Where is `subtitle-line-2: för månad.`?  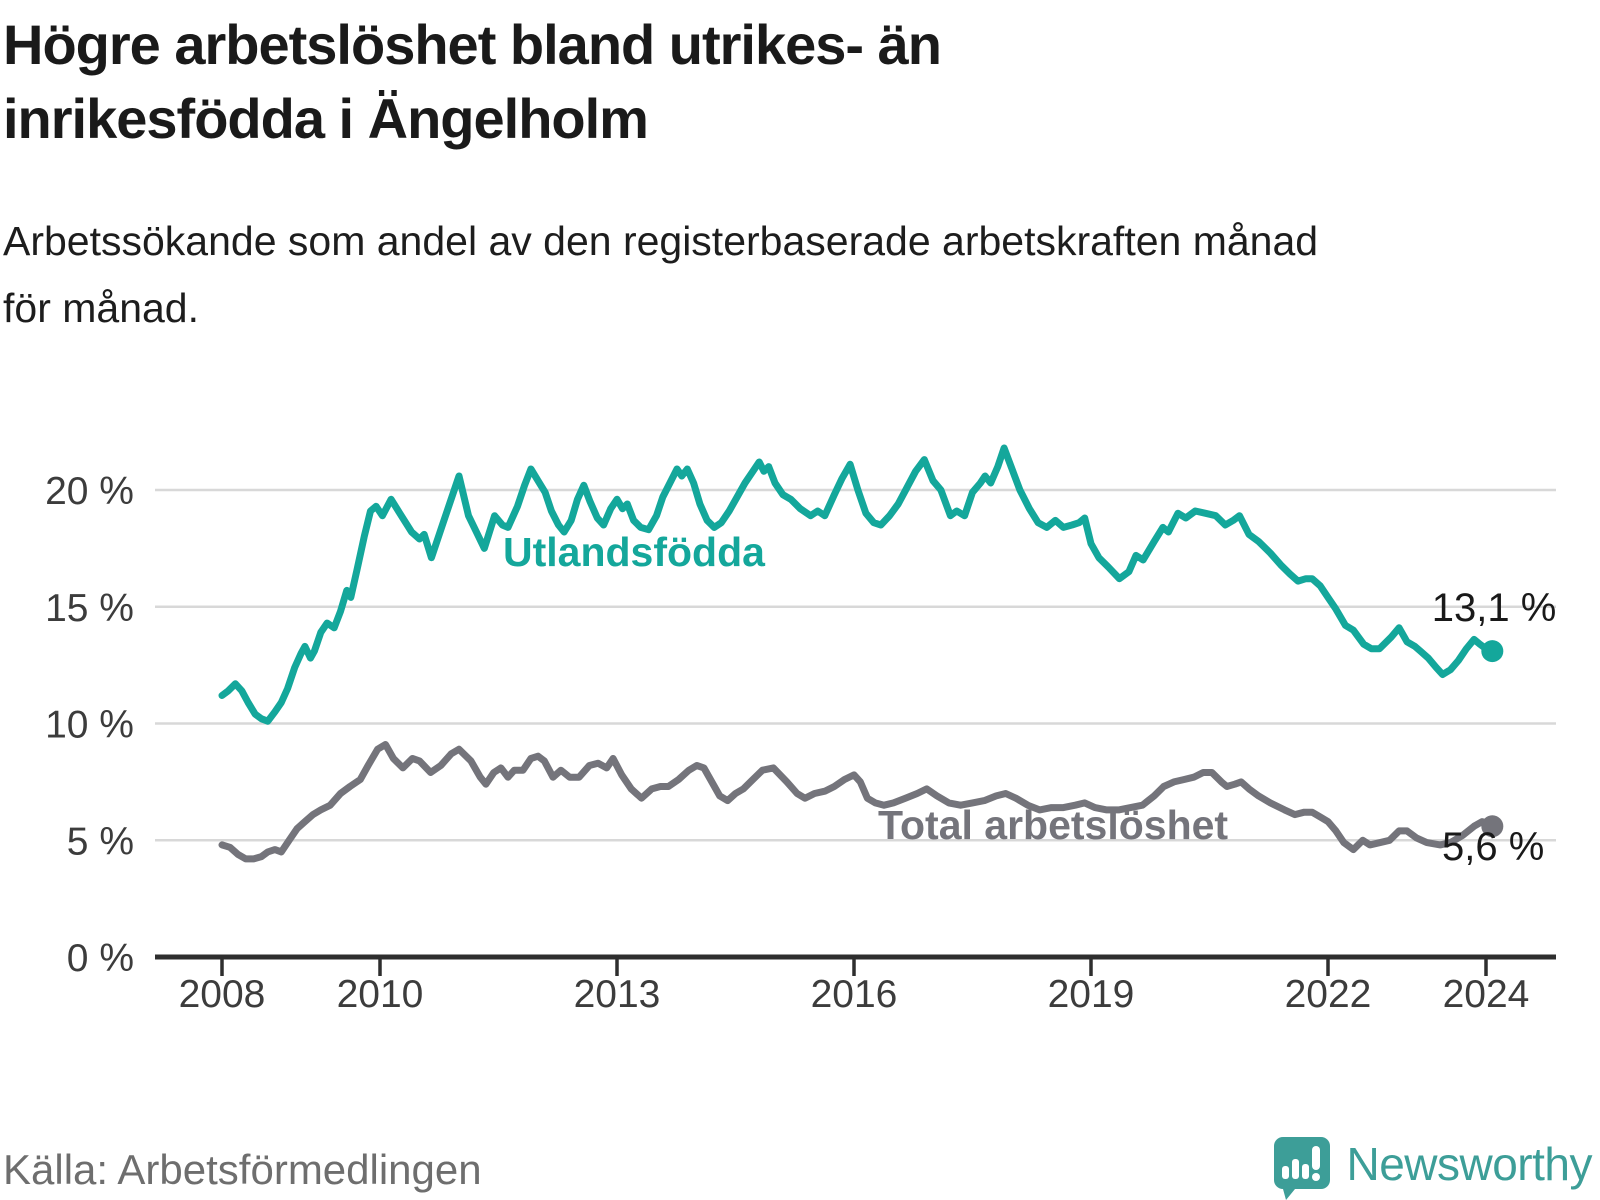
subtitle-line-2: för månad. is located at coordinates (101, 308).